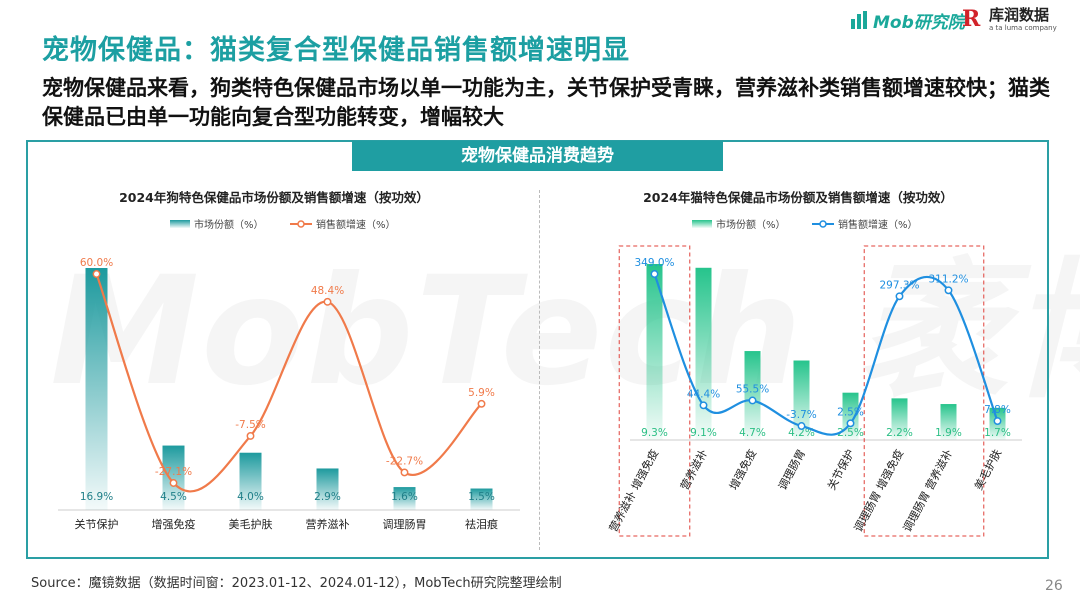 Image resolution: width=1080 pixels, height=608 pixels. I want to click on panel-header: 宠物保健品消费趋势, so click(537, 156).